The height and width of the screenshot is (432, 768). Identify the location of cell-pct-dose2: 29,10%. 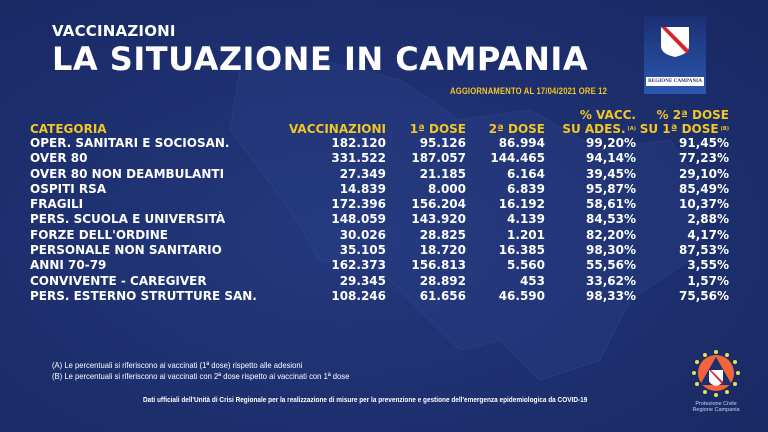
(704, 173).